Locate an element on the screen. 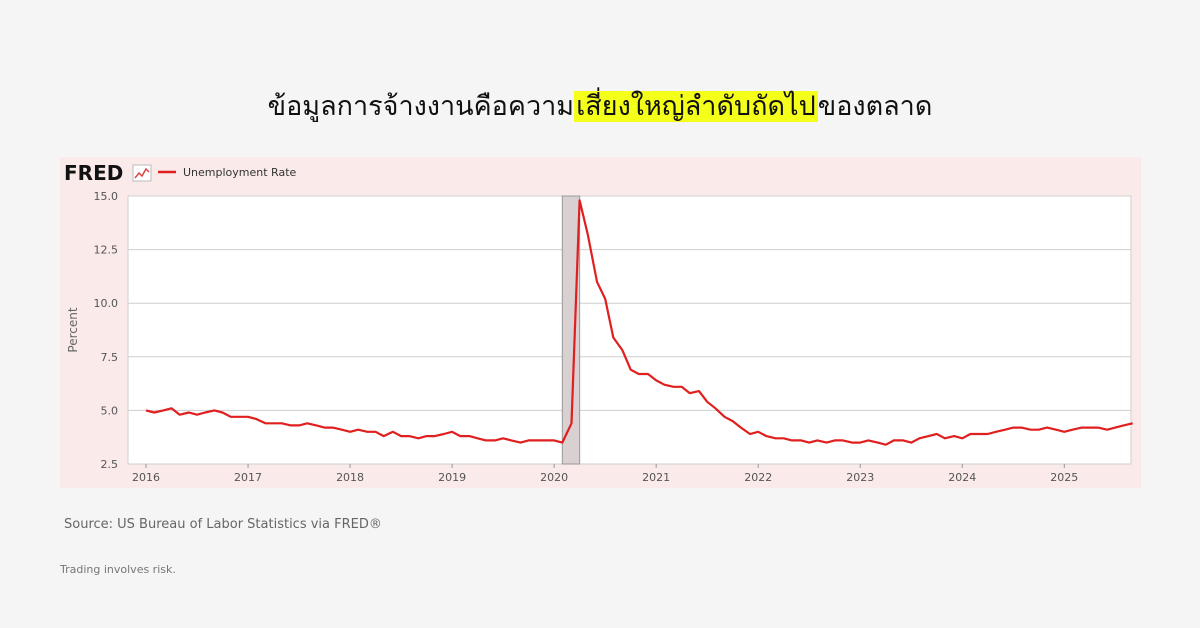 This screenshot has width=1200, height=628. x-tick-label: 2021 is located at coordinates (656, 477).